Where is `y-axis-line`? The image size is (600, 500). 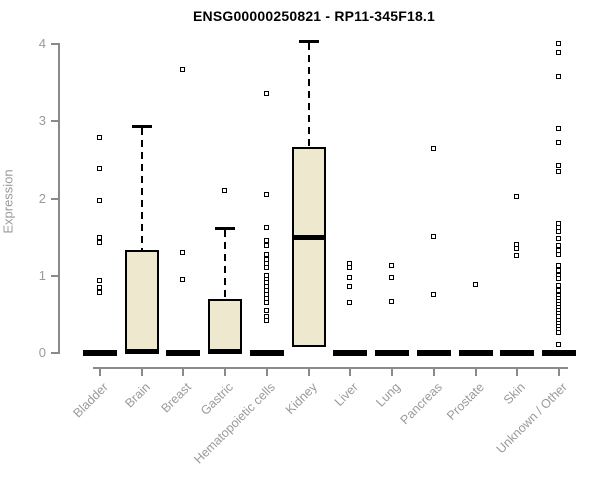
y-axis-line is located at coordinates (59, 198).